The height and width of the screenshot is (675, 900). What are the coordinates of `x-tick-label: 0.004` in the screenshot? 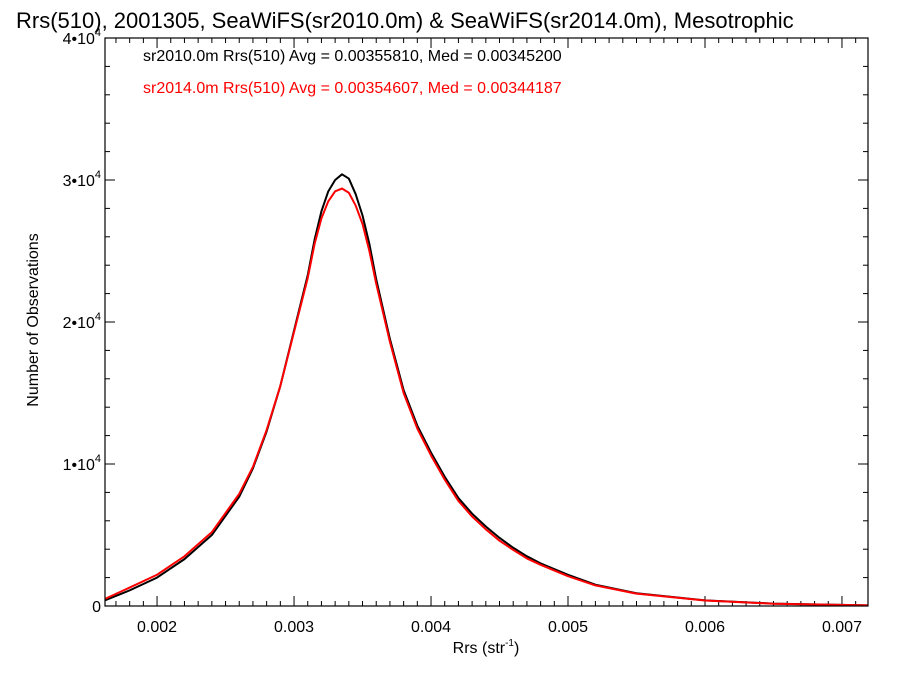 It's located at (431, 627).